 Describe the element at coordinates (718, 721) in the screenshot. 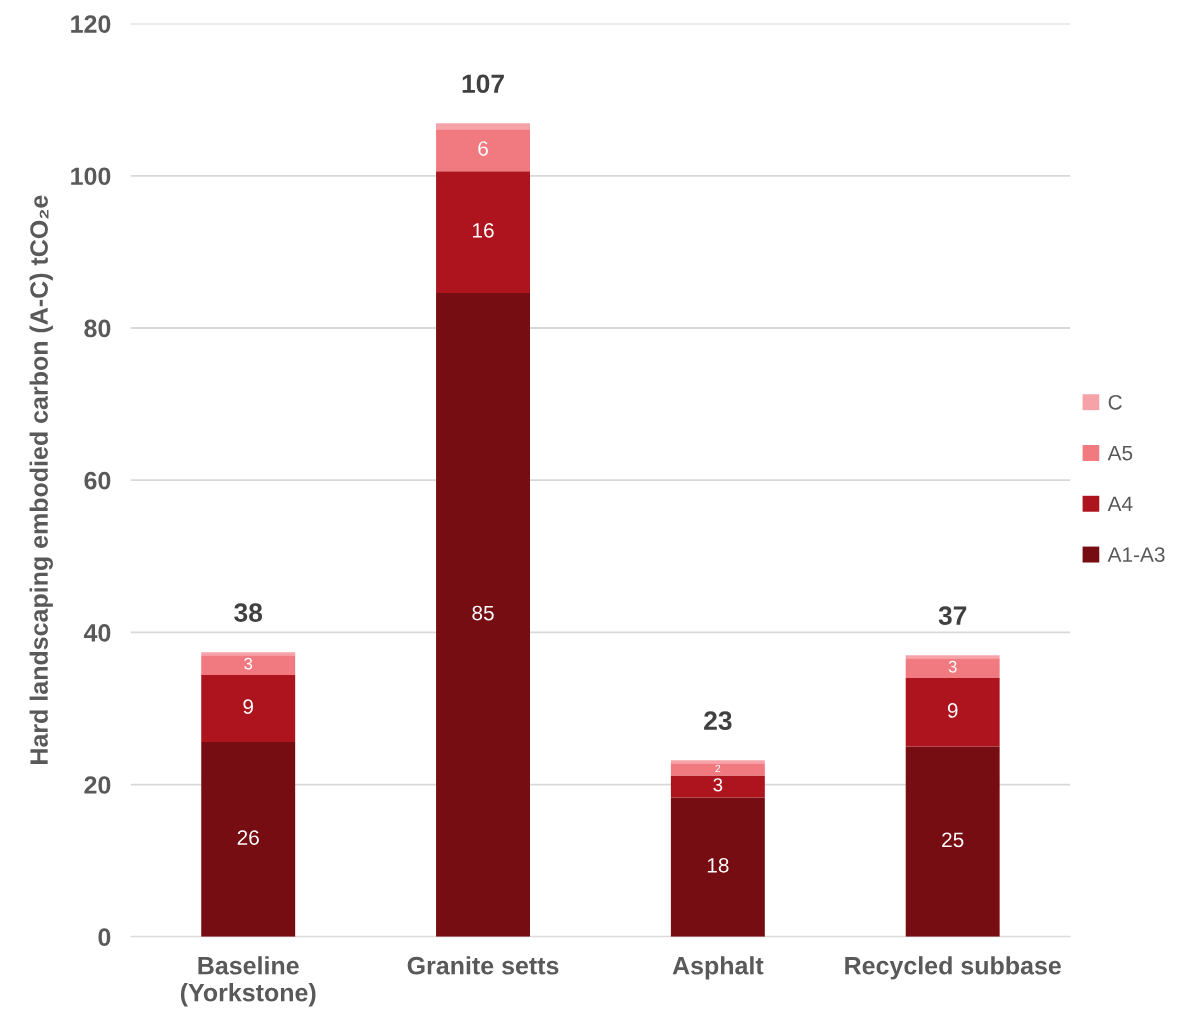

I see `total-label: 23` at that location.